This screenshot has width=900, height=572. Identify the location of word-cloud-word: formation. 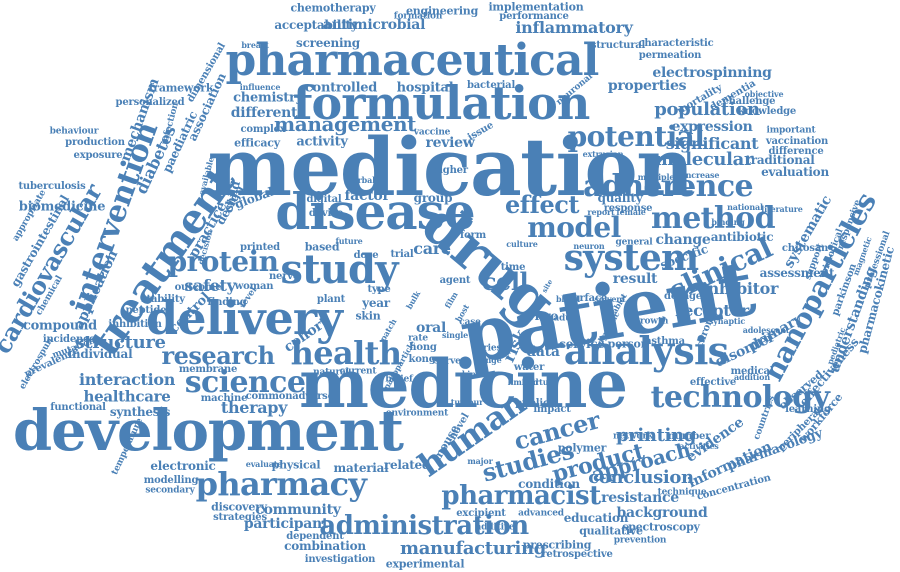
(418, 16).